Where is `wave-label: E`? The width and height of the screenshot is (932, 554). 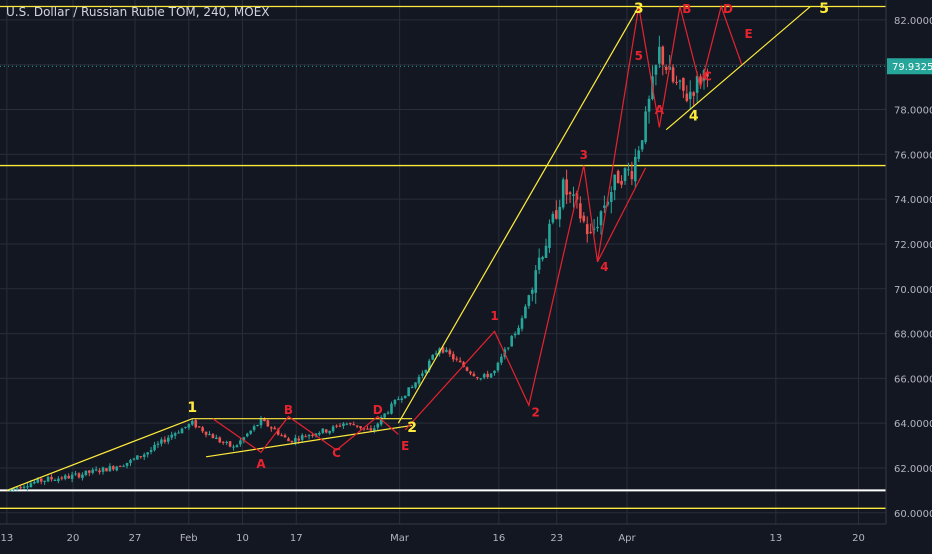 wave-label: E is located at coordinates (749, 34).